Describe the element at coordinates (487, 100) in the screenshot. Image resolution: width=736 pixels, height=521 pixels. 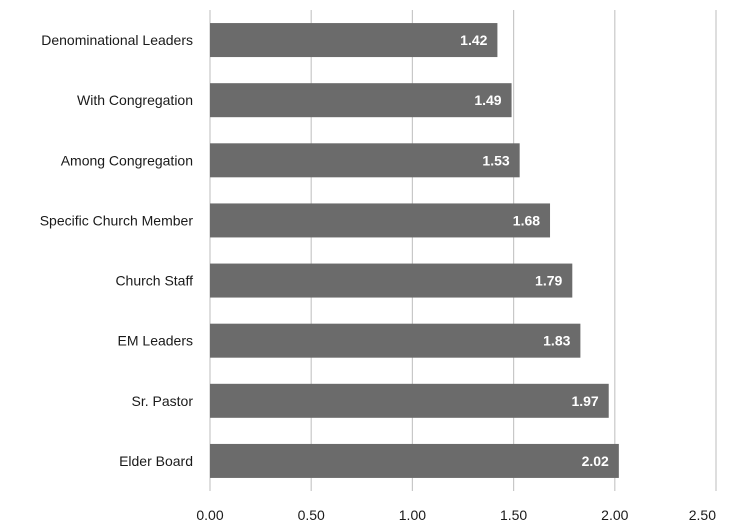
I see `data-label-1: 1.49` at that location.